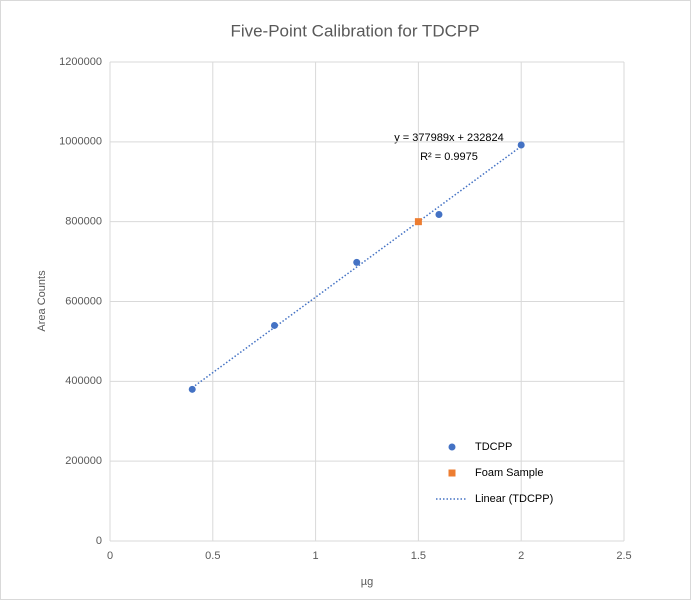 This screenshot has width=691, height=600. Describe the element at coordinates (493, 447) in the screenshot. I see `legend-label: TDCPP` at that location.